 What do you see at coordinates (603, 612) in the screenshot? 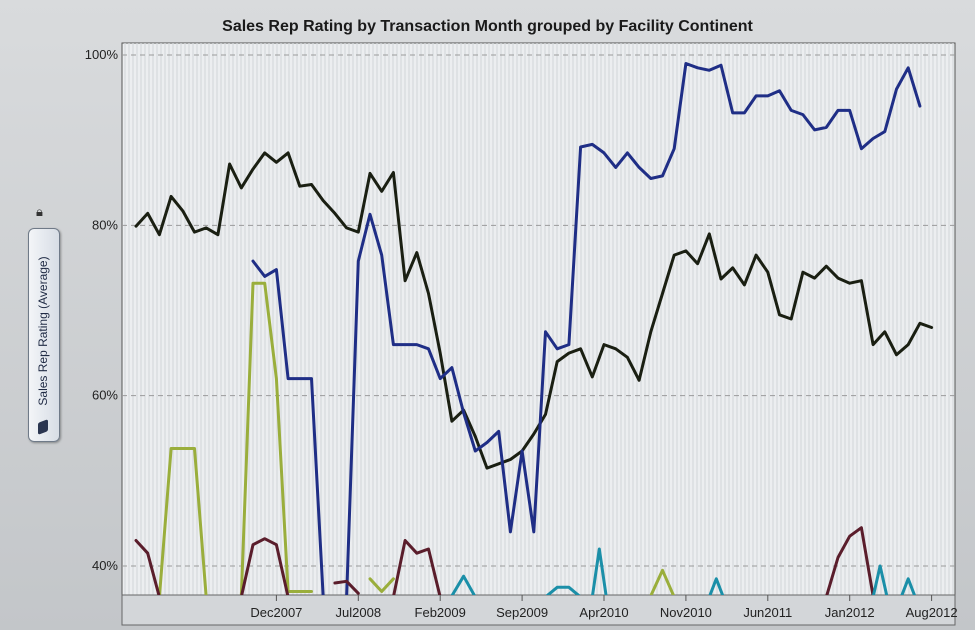
I see `x-tick-label: Apr2010` at bounding box center [603, 612].